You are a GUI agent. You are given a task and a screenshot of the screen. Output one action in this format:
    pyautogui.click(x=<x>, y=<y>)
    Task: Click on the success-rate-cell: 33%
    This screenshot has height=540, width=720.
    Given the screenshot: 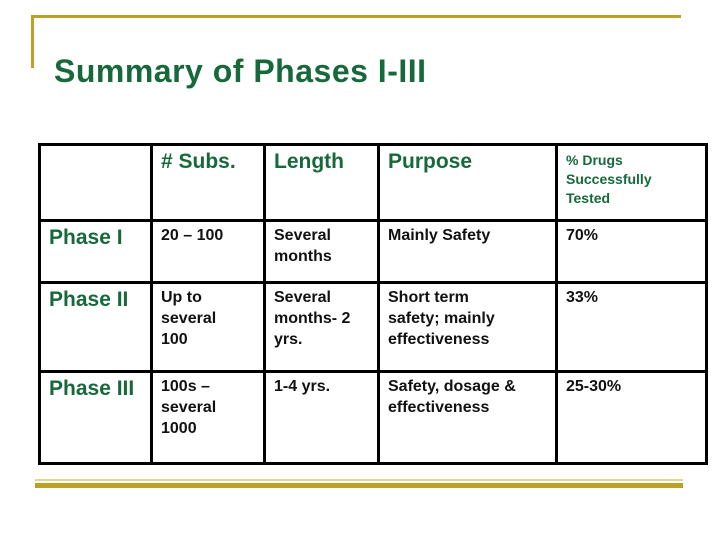 What is the action you would take?
    pyautogui.click(x=631, y=327)
    